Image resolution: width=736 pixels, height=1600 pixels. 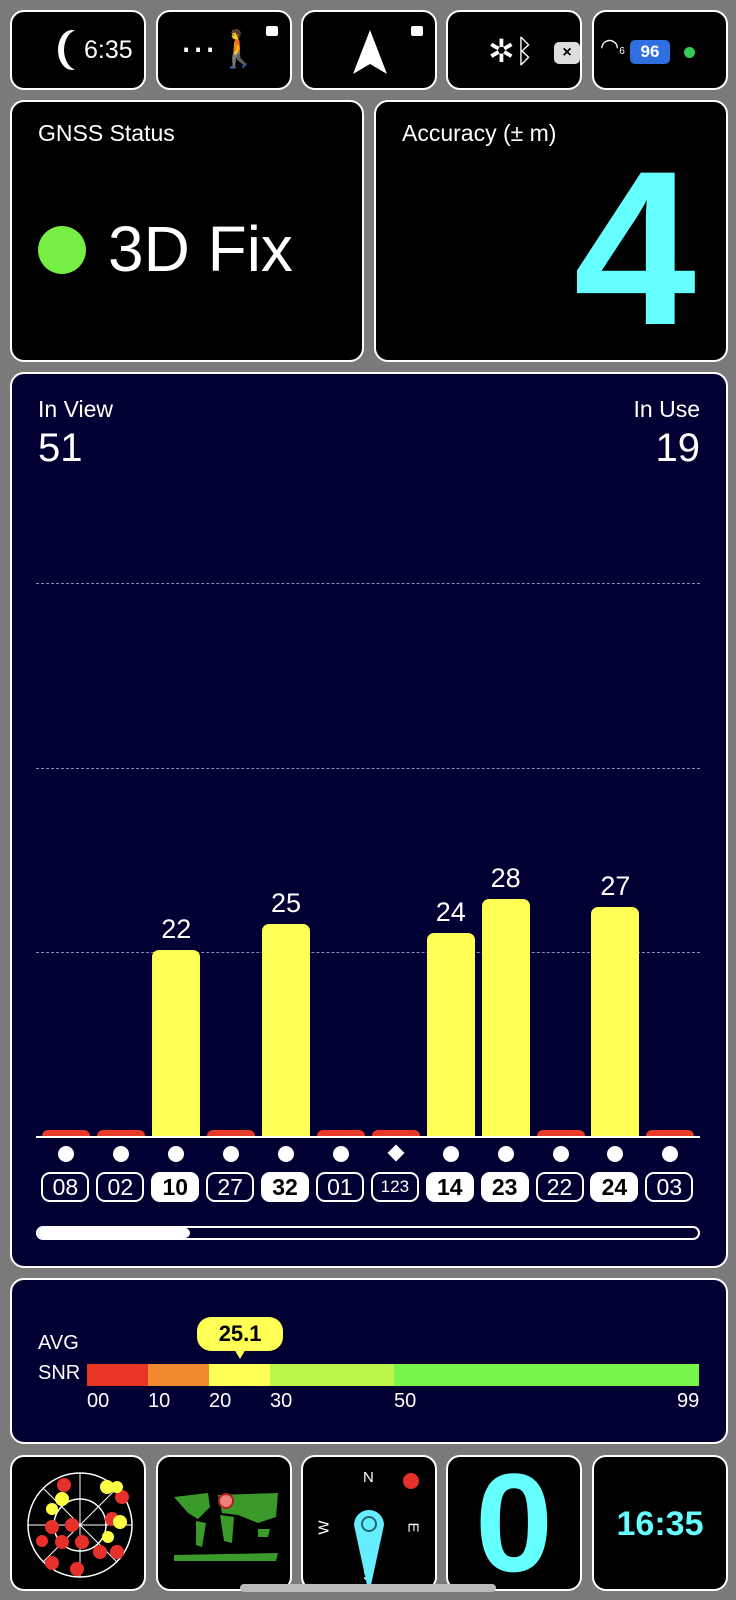 I want to click on compass-tile: N E W S, so click(x=369, y=1523).